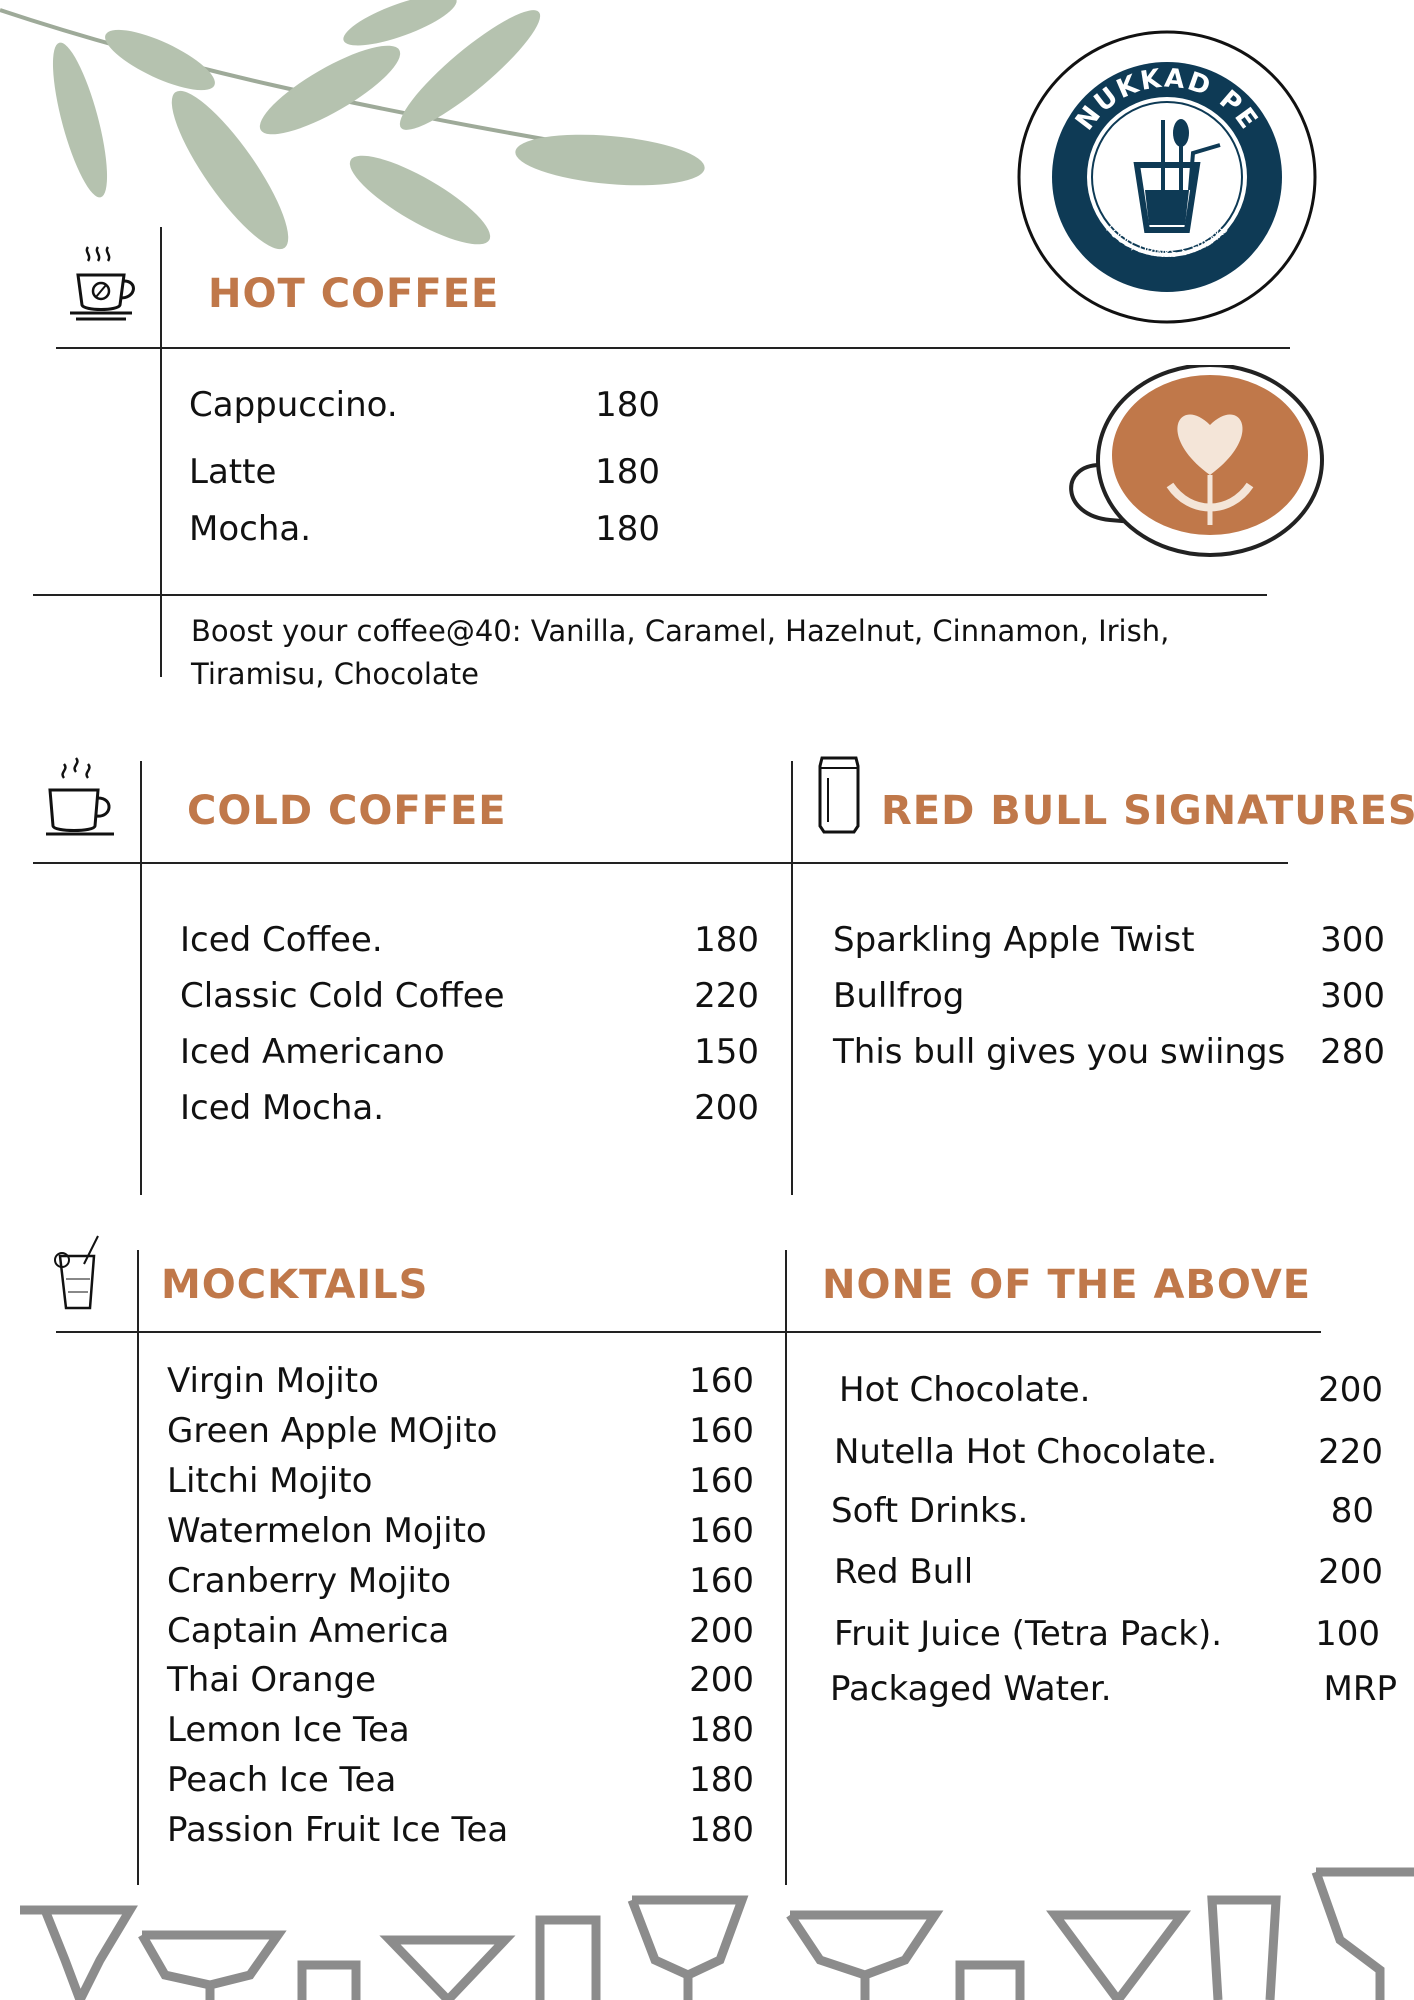  What do you see at coordinates (293, 405) in the screenshot?
I see `item-name: Cappuccino.` at bounding box center [293, 405].